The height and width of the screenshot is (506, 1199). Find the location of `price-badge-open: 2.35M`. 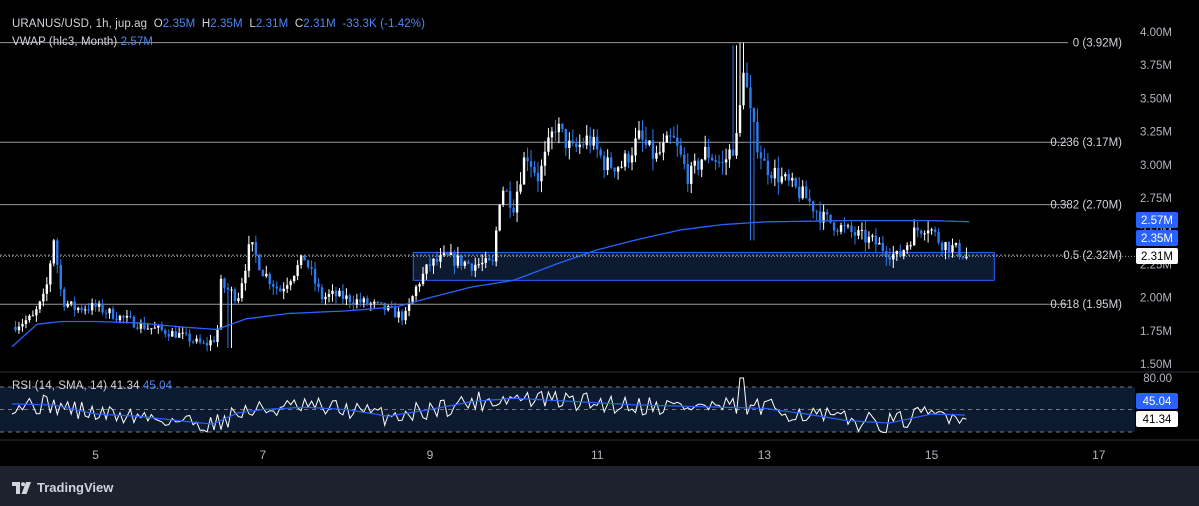

price-badge-open: 2.35M is located at coordinates (1157, 238).